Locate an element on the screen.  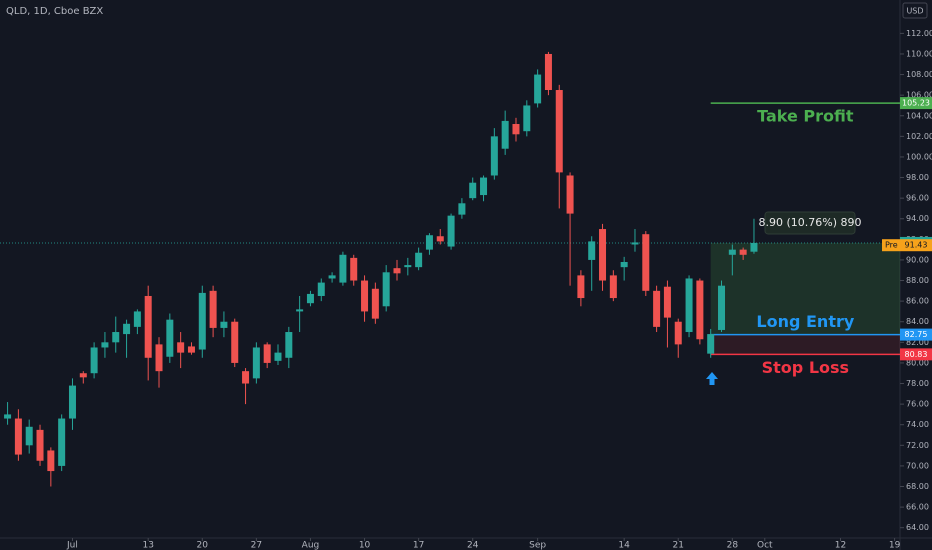
currency-box is located at coordinates (915, 10).